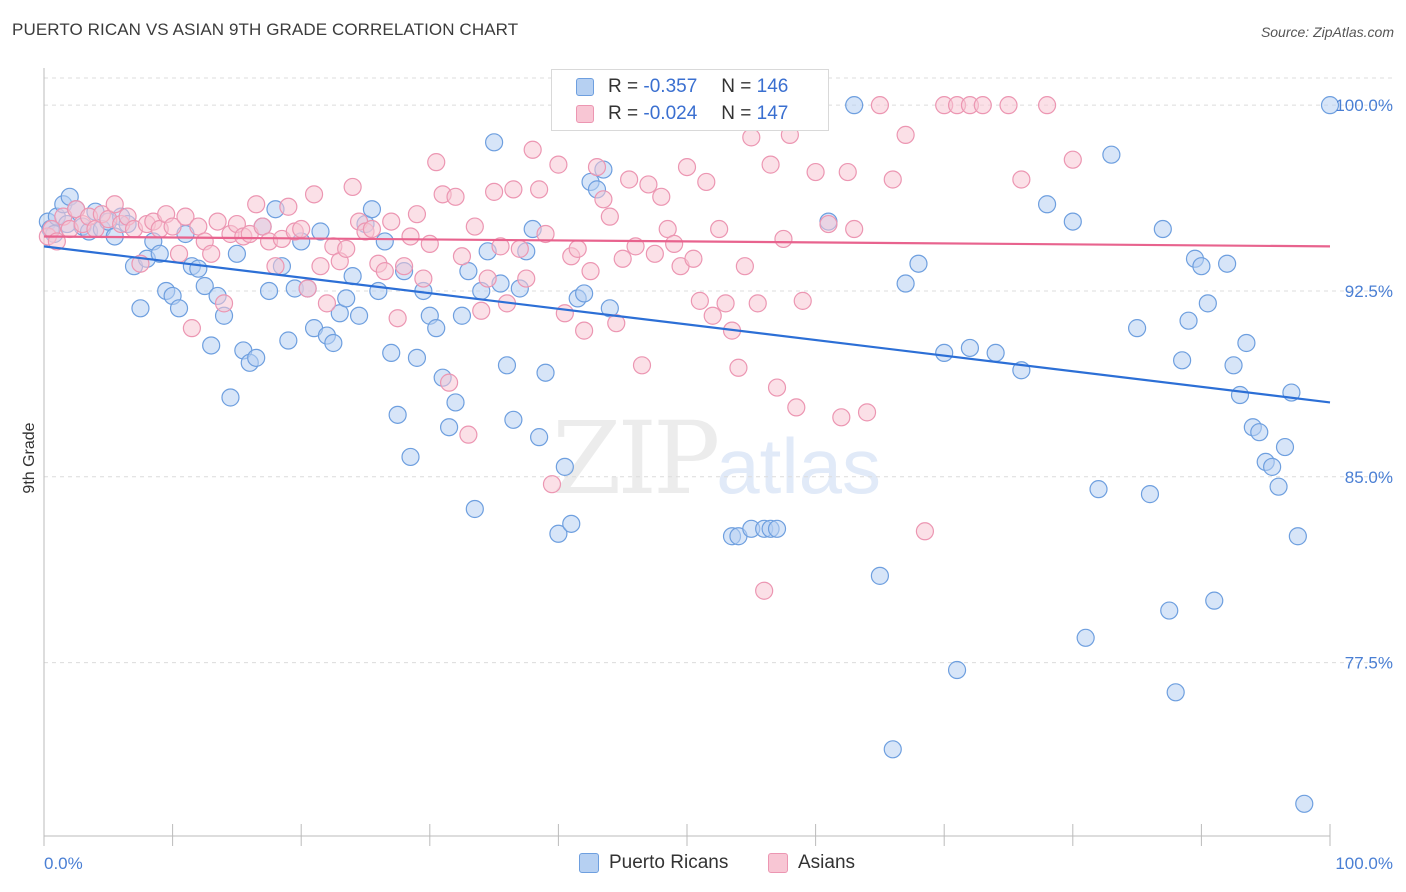 This screenshot has width=1406, height=892. I want to click on legend-r-value: -0.024, so click(670, 113).